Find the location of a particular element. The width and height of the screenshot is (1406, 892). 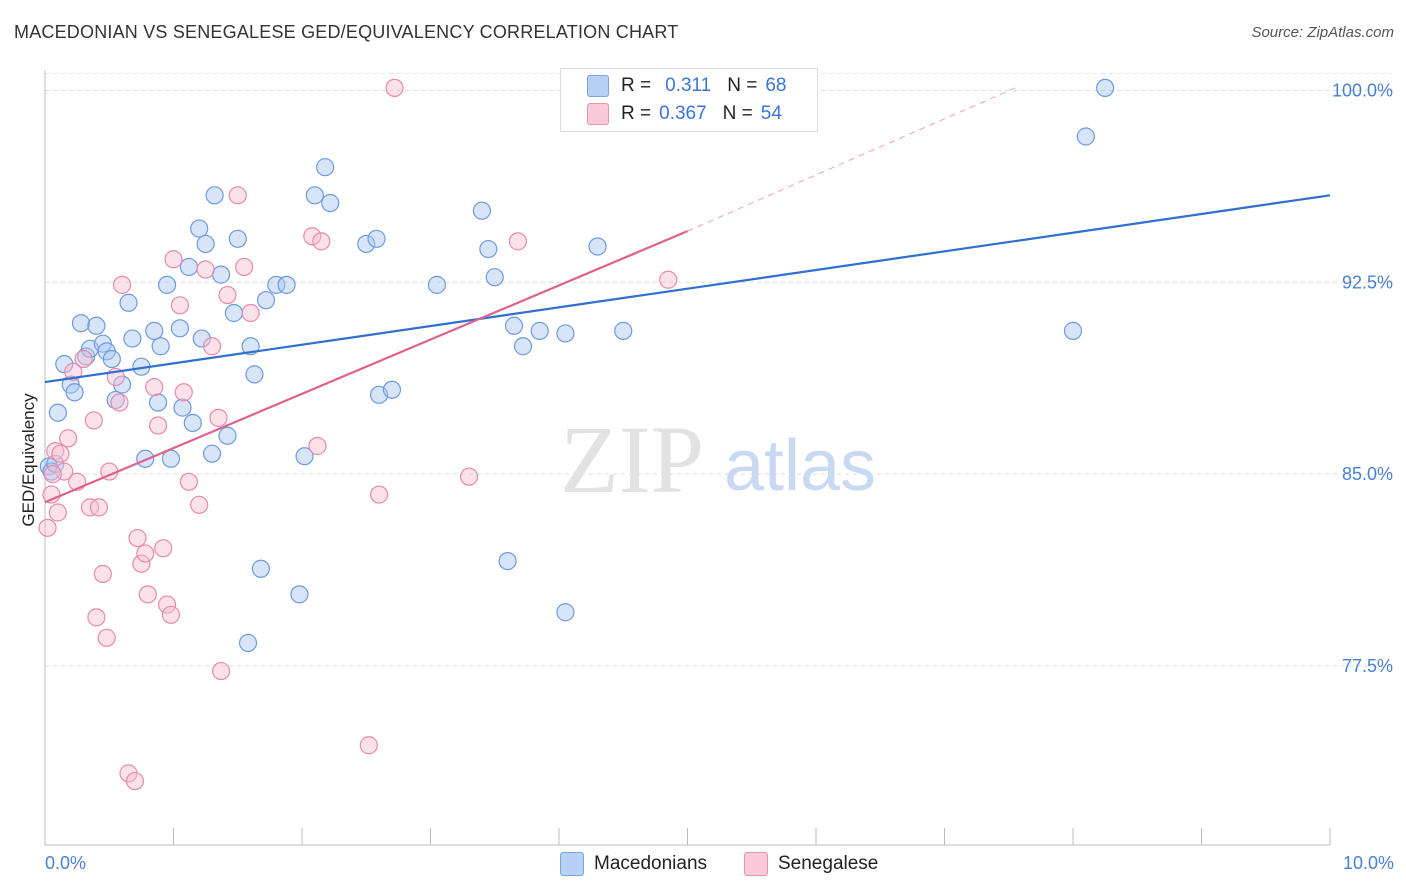

bottom-legend-swatch-macedonians is located at coordinates (572, 864).